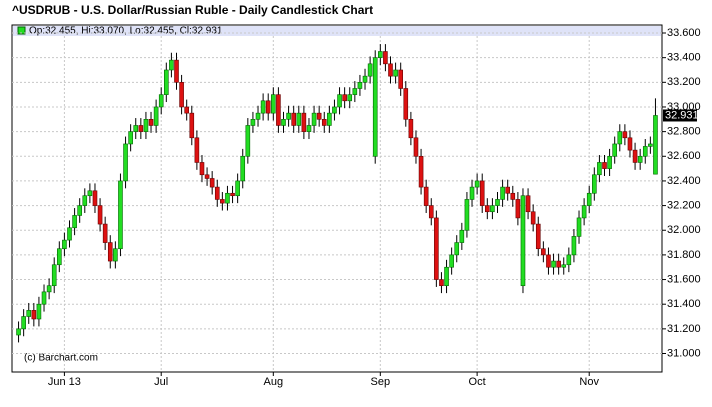  Describe the element at coordinates (684, 304) in the screenshot. I see `y-tick-label: 31.400` at that location.